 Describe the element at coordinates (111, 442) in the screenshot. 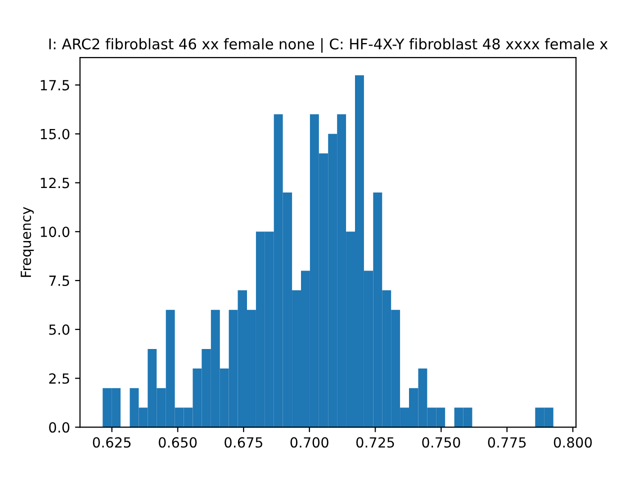

I see `x-tick-label: 0.625` at that location.